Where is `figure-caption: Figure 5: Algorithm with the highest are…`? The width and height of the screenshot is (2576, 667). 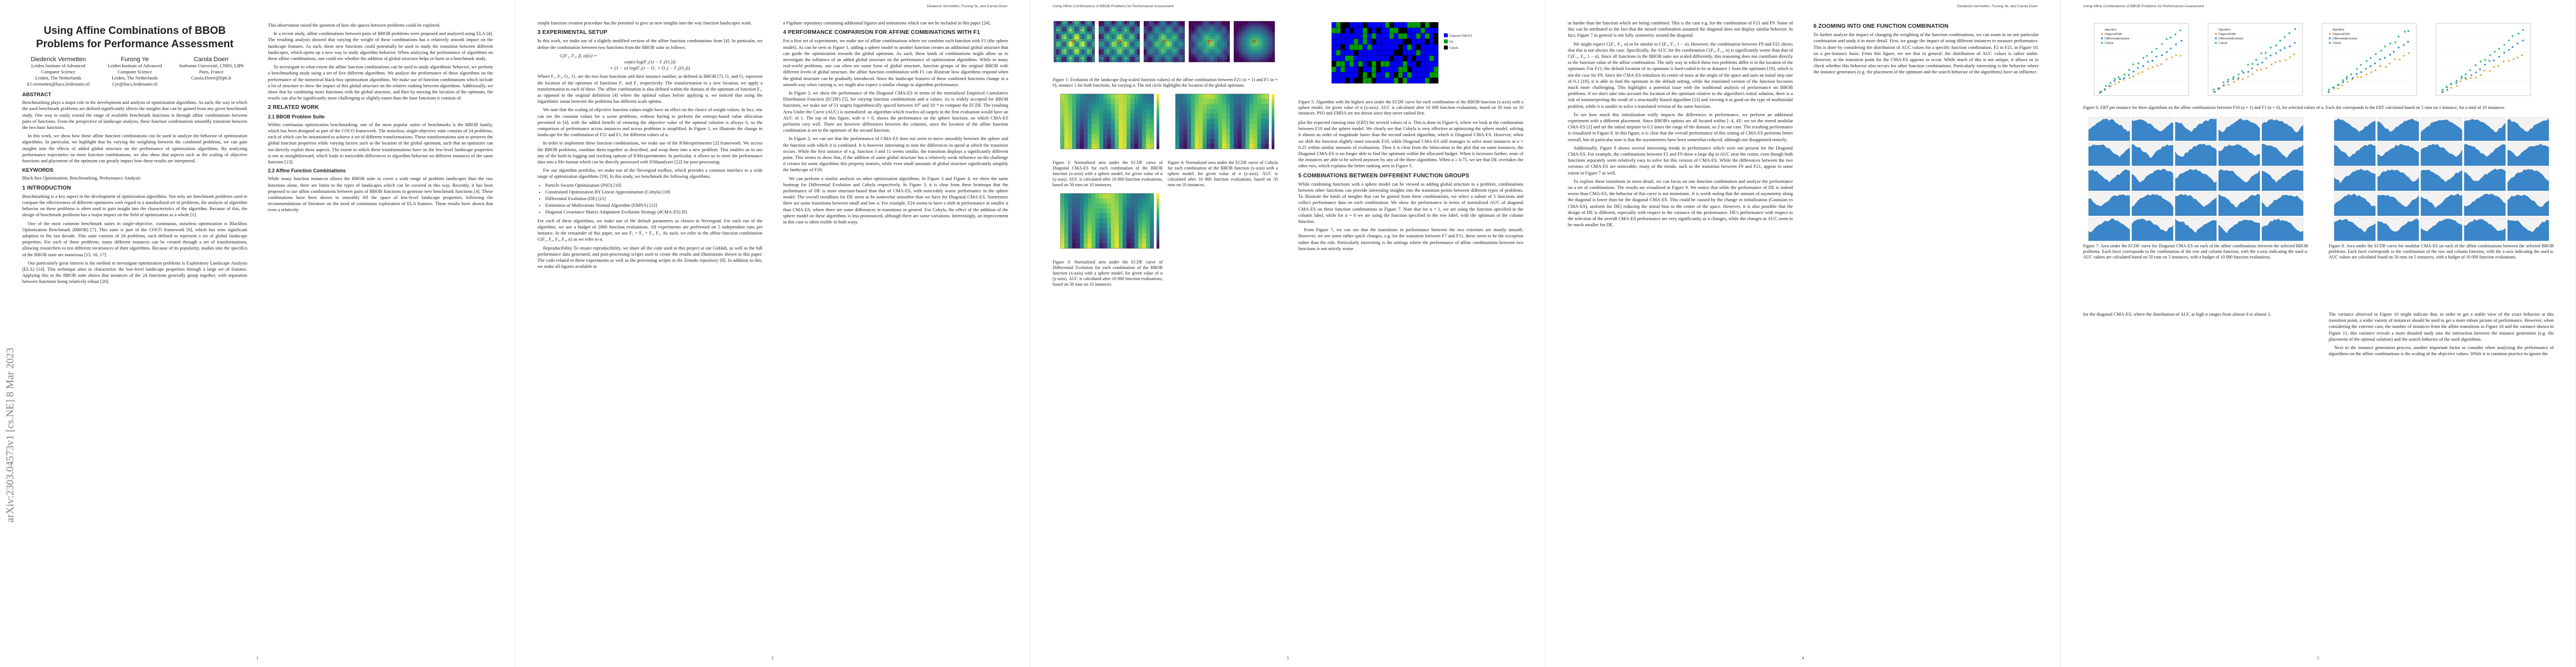 figure-caption: Figure 5: Algorithm with the highest are… is located at coordinates (1410, 107).